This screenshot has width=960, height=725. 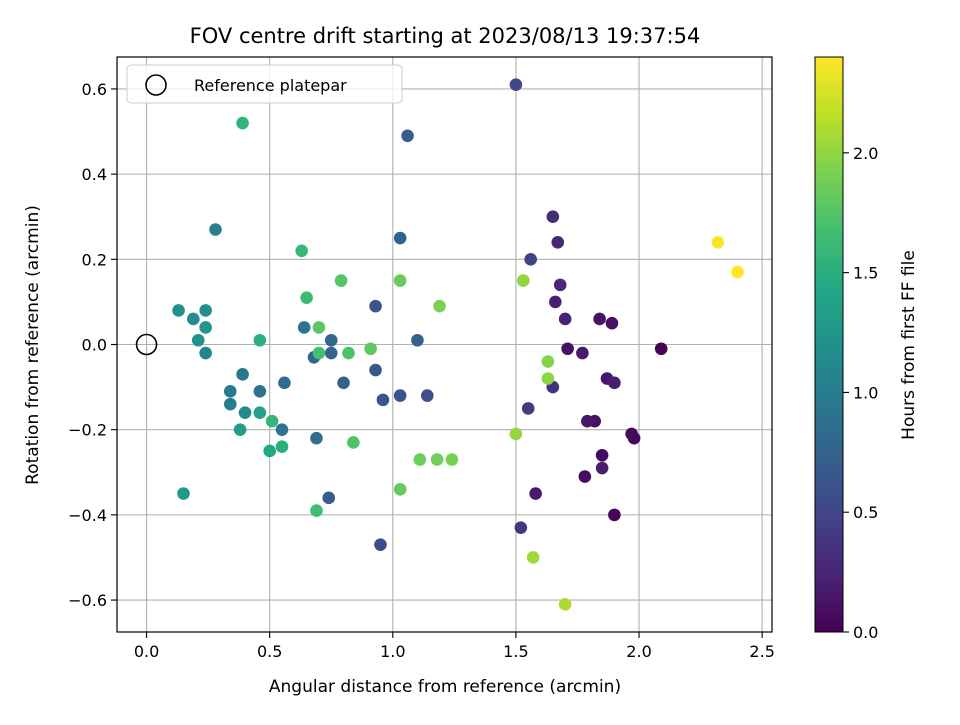 What do you see at coordinates (33, 345) in the screenshot?
I see `y-axis-label: Rotation from reference (arcmin)` at bounding box center [33, 345].